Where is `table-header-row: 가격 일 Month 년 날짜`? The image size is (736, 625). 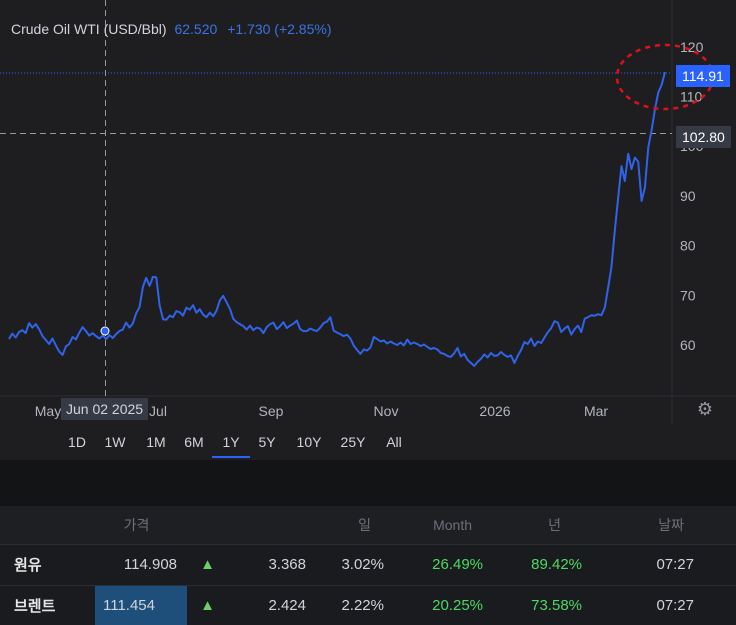 table-header-row: 가격 일 Month 년 날짜 is located at coordinates (368, 525).